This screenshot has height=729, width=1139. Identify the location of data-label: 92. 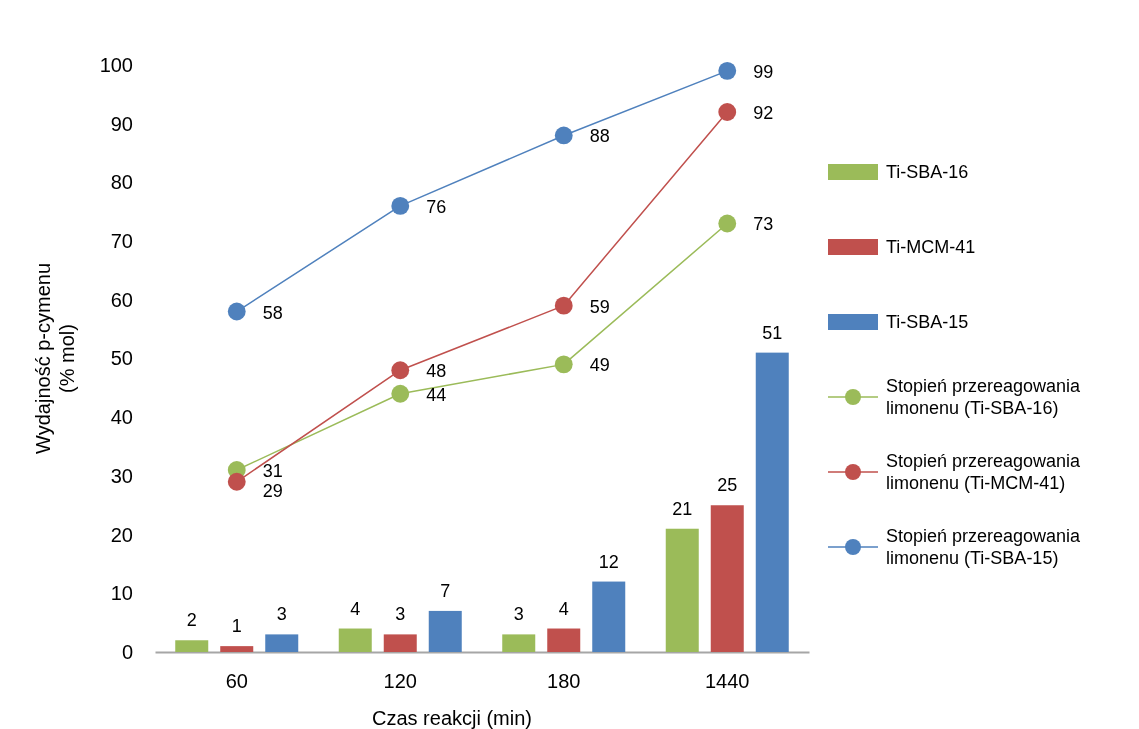
(763, 112).